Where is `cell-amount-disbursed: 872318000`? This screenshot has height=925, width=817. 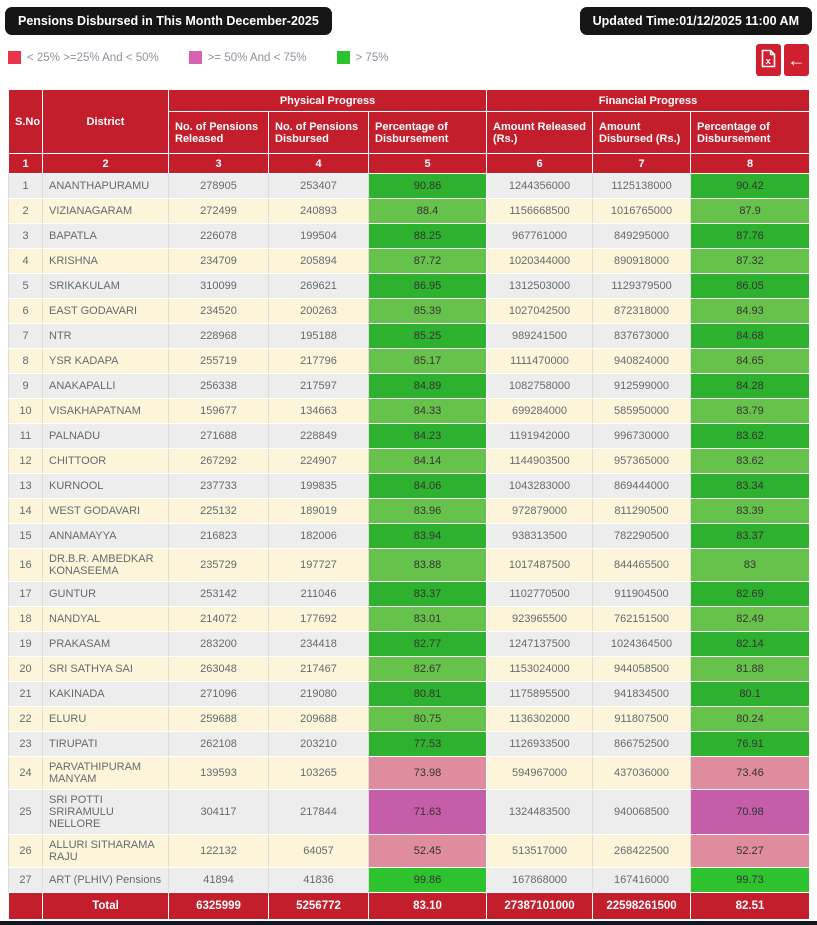 cell-amount-disbursed: 872318000 is located at coordinates (642, 311).